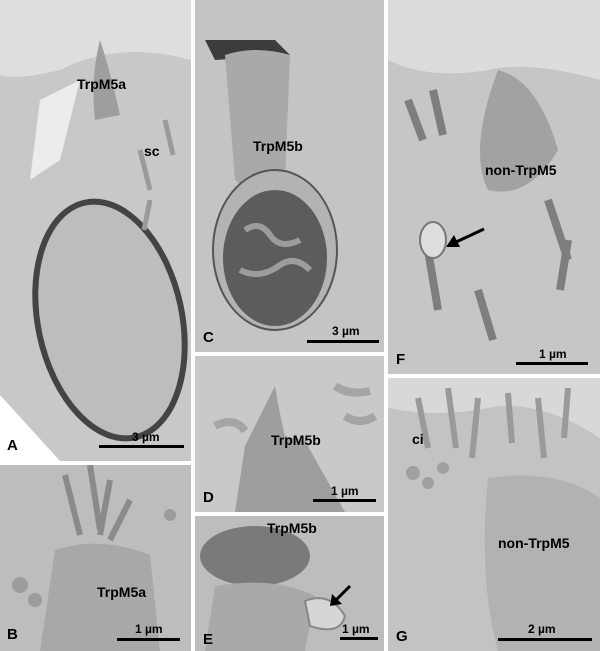  Describe the element at coordinates (208, 639) in the screenshot. I see `panel-letter: E` at that location.